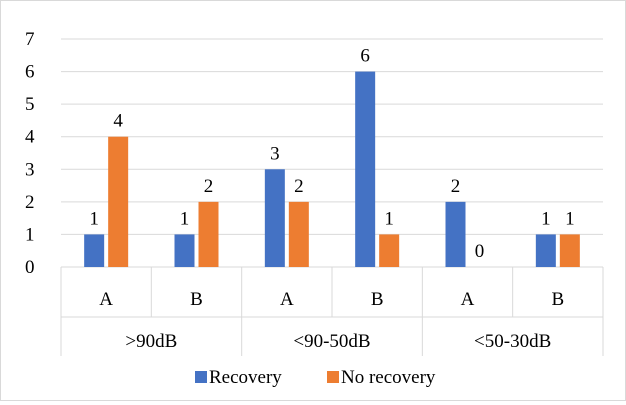 The width and height of the screenshot is (626, 405). What do you see at coordinates (30, 137) in the screenshot?
I see `y-tick-label: 4` at bounding box center [30, 137].